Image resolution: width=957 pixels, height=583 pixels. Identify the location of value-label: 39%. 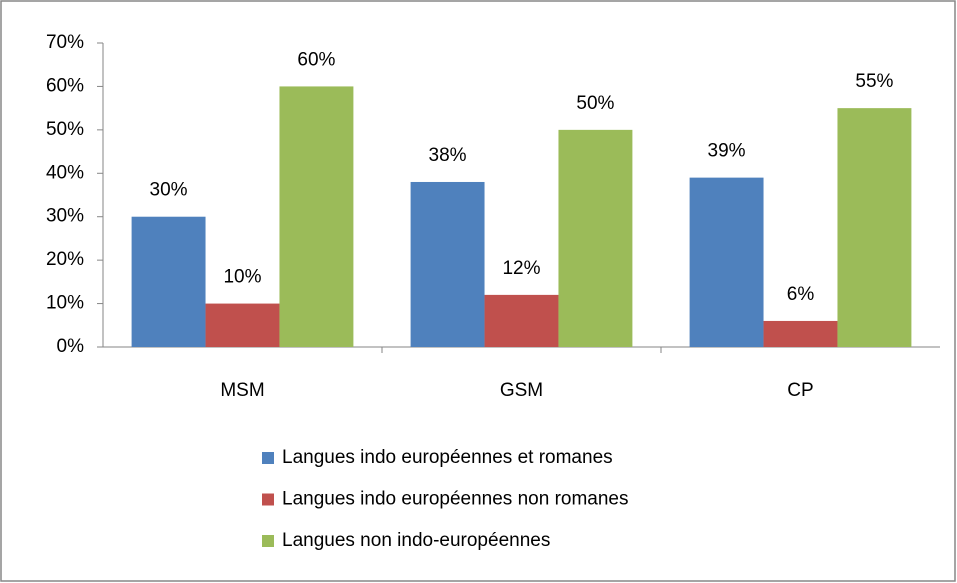
(727, 151).